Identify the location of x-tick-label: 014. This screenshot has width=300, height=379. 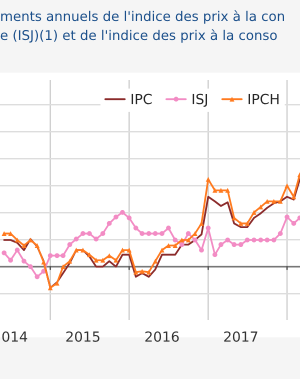
(15, 336).